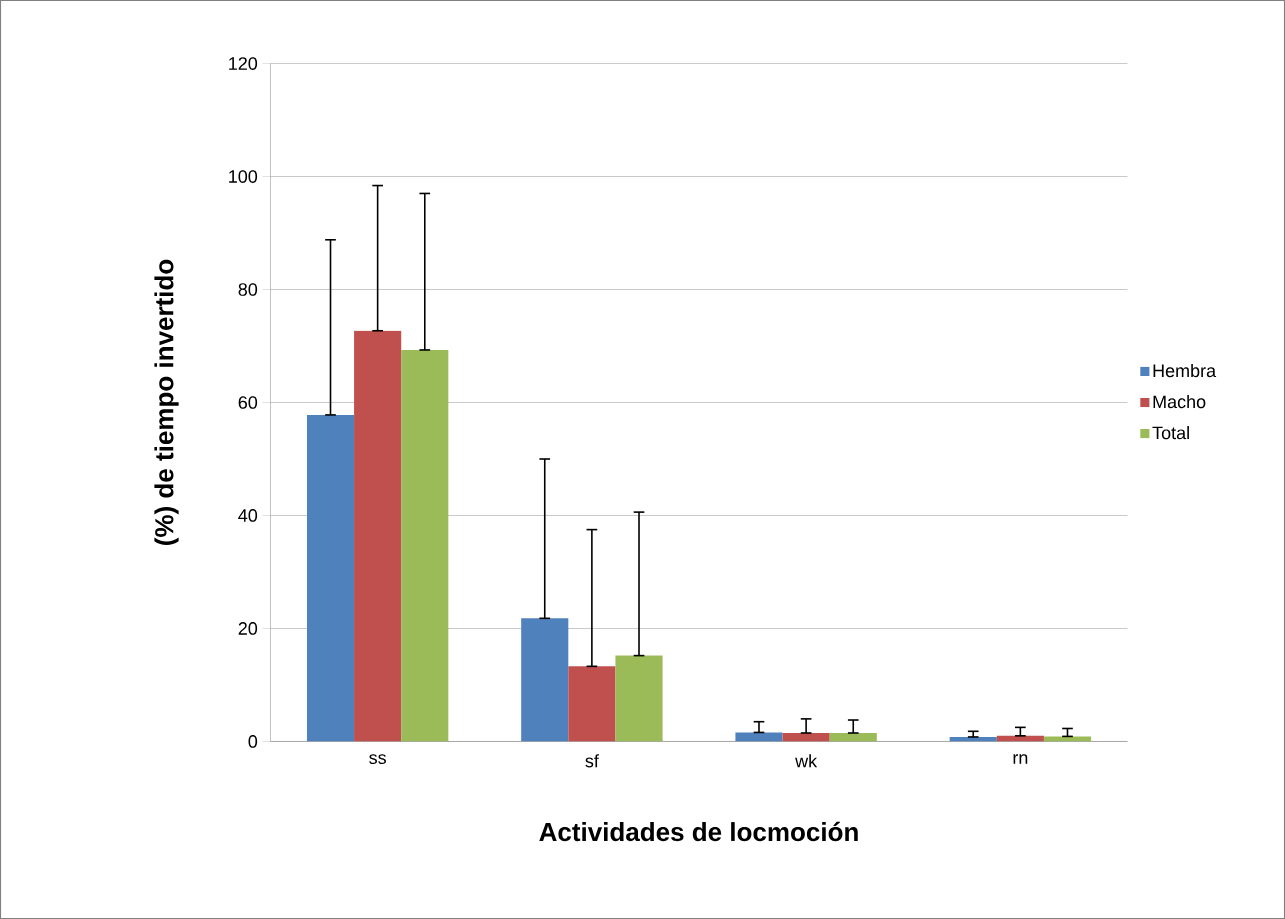  I want to click on y-axis-title: (%) de tiempo invertido, so click(166, 402).